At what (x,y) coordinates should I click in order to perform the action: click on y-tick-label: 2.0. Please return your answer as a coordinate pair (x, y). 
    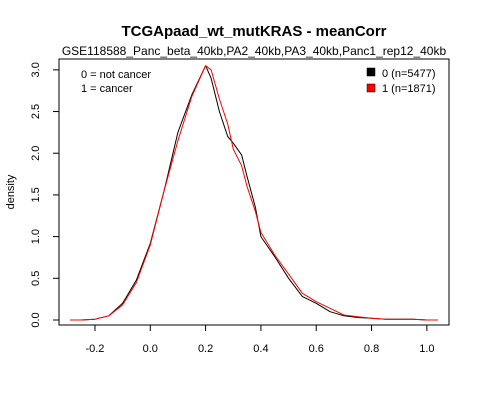
    Looking at the image, I should click on (36, 153).